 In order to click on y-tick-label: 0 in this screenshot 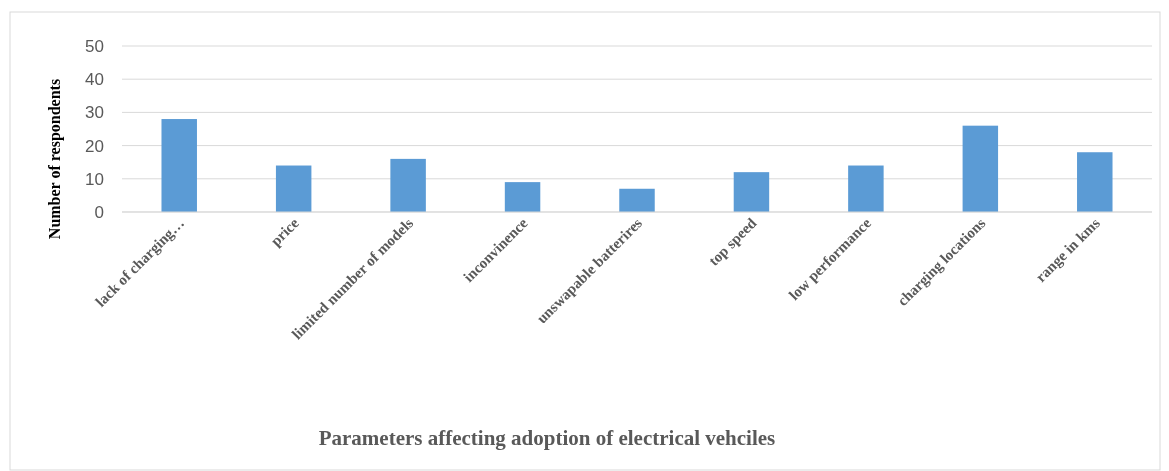, I will do `click(99, 212)`.